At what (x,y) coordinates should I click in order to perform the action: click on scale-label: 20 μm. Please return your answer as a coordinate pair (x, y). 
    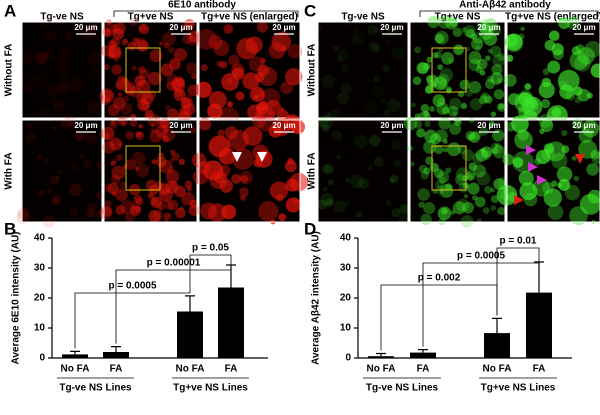
    Looking at the image, I should click on (583, 27).